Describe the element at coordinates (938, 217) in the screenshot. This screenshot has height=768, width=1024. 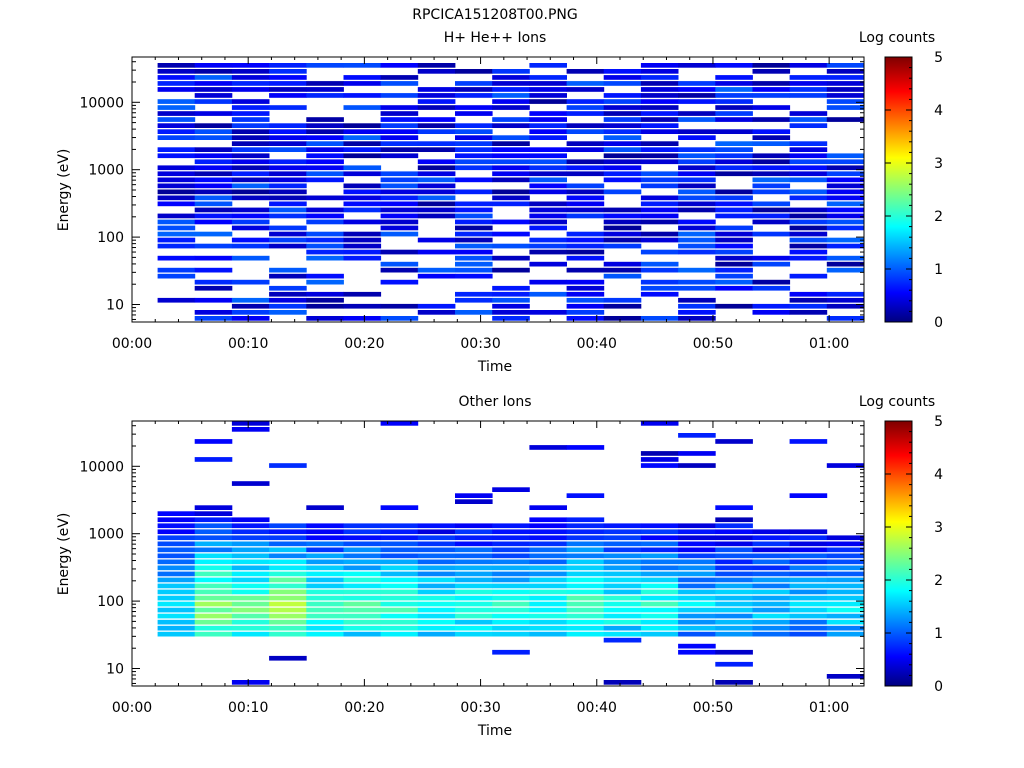
I see `colorbar-tick-label: 2` at that location.